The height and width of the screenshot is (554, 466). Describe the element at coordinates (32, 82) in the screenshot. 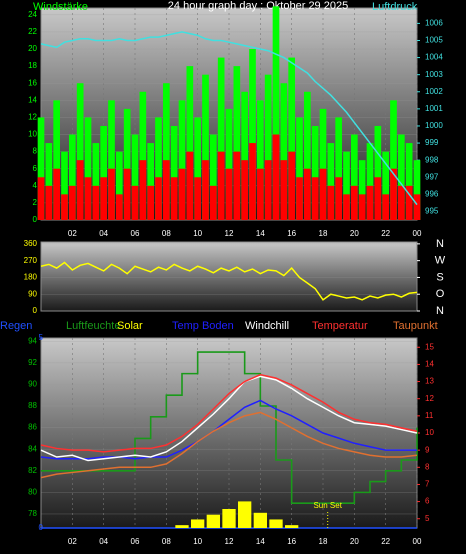

I see `y-tick-label: 16` at that location.